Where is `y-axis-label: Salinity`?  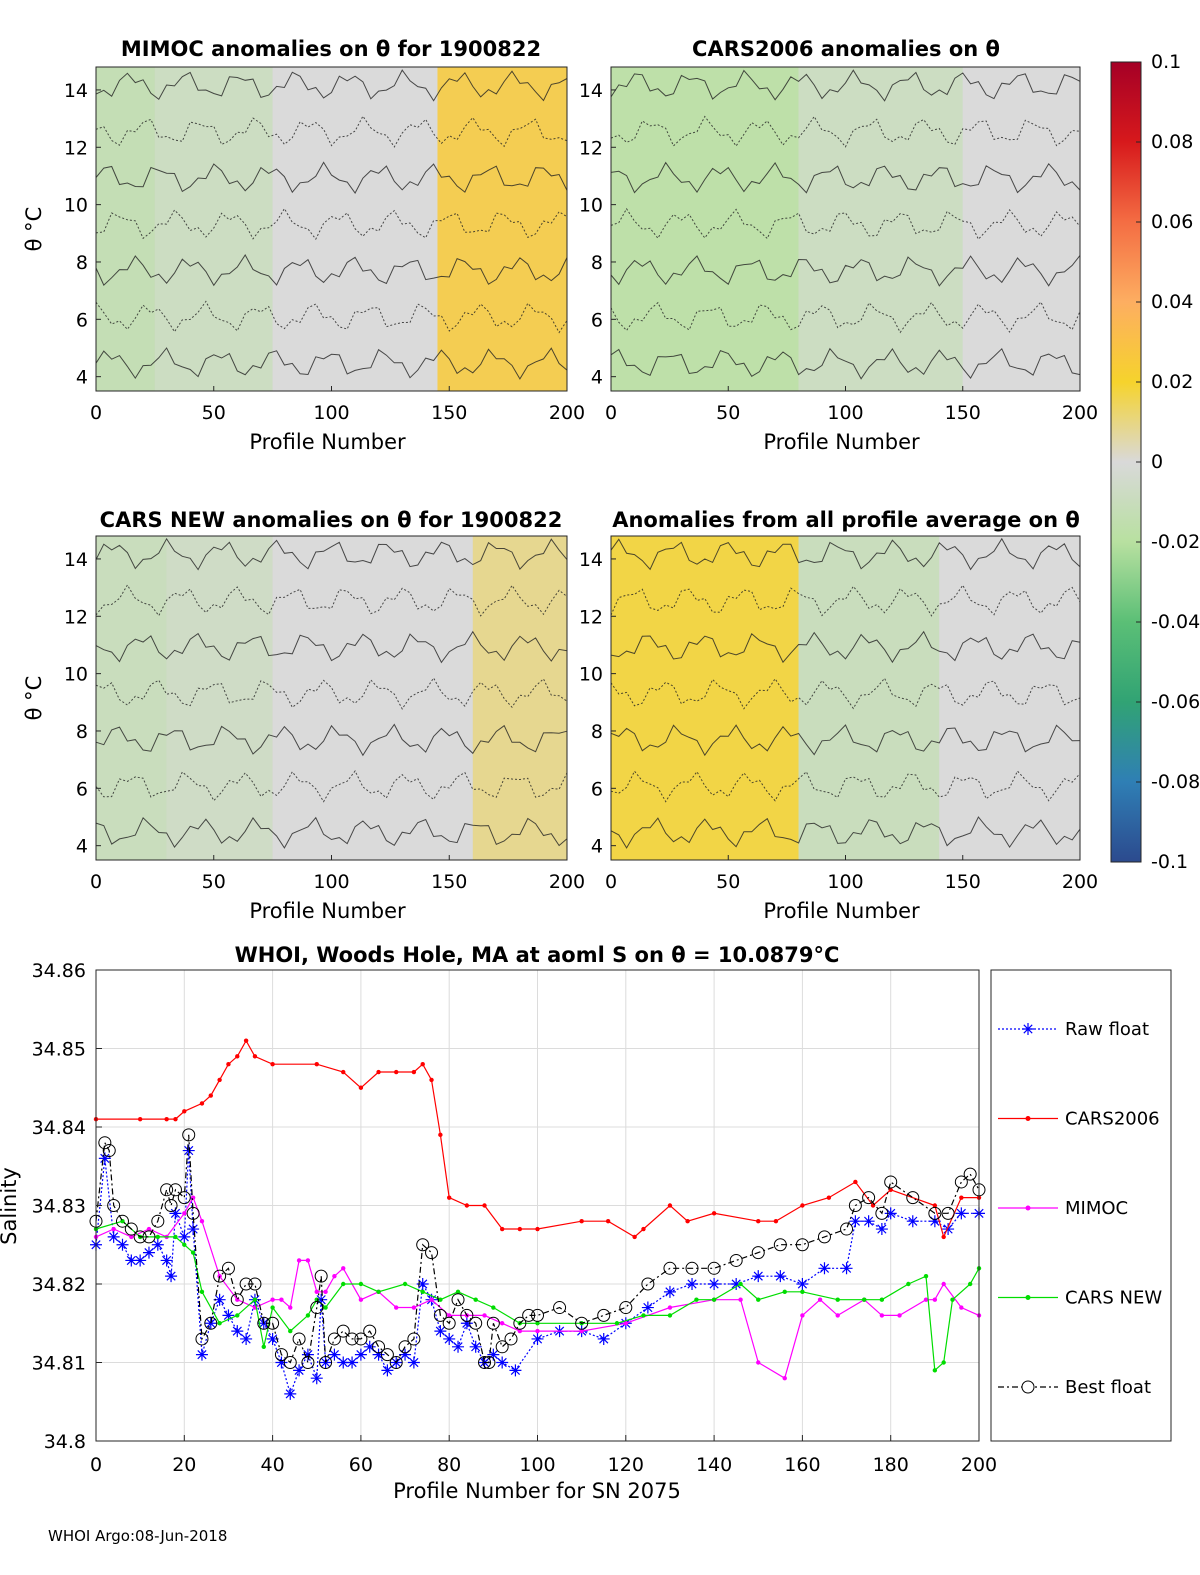 y-axis-label: Salinity is located at coordinates (10, 1206).